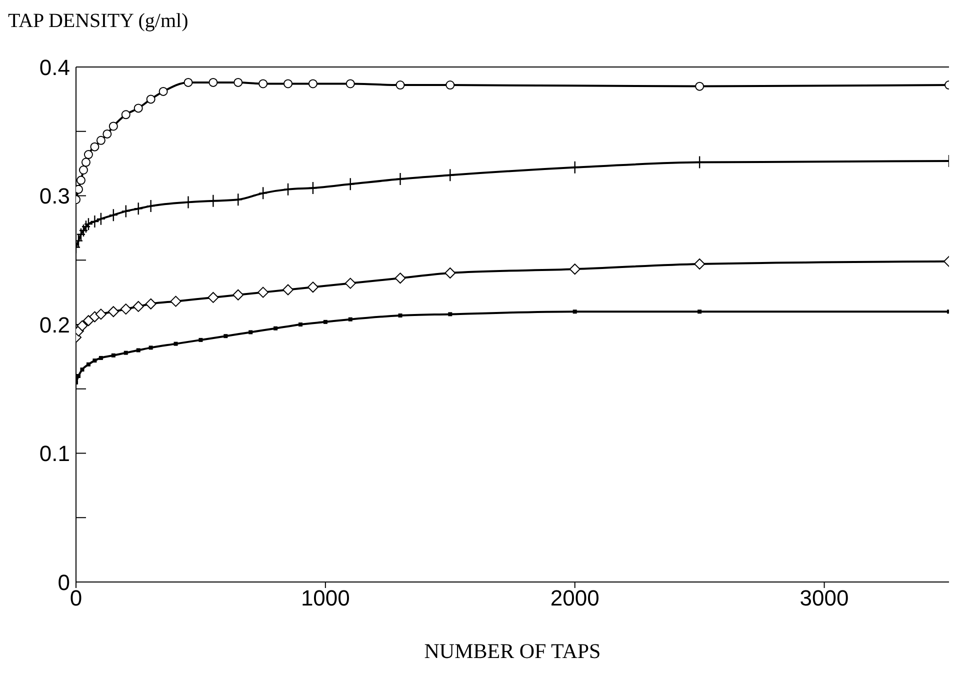  What do you see at coordinates (54, 453) in the screenshot?
I see `y-tick-label: 0.1` at bounding box center [54, 453].